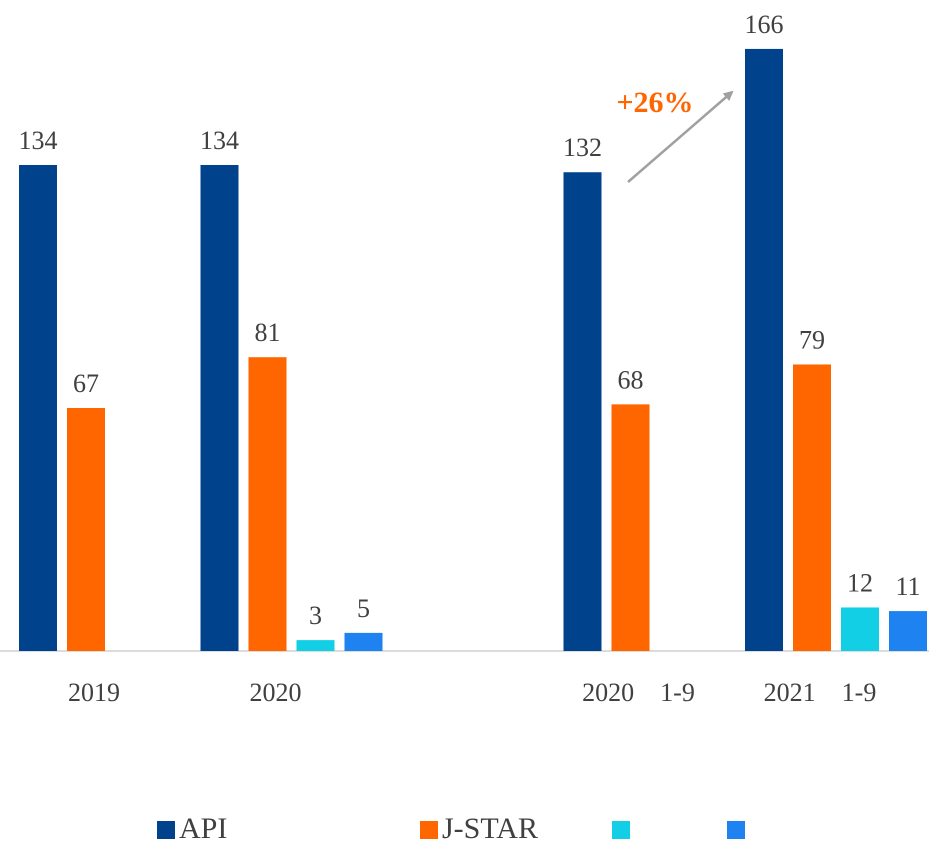 This screenshot has height=849, width=929. Describe the element at coordinates (638, 692) in the screenshot. I see `x-tick-label: 2020 1-9` at that location.